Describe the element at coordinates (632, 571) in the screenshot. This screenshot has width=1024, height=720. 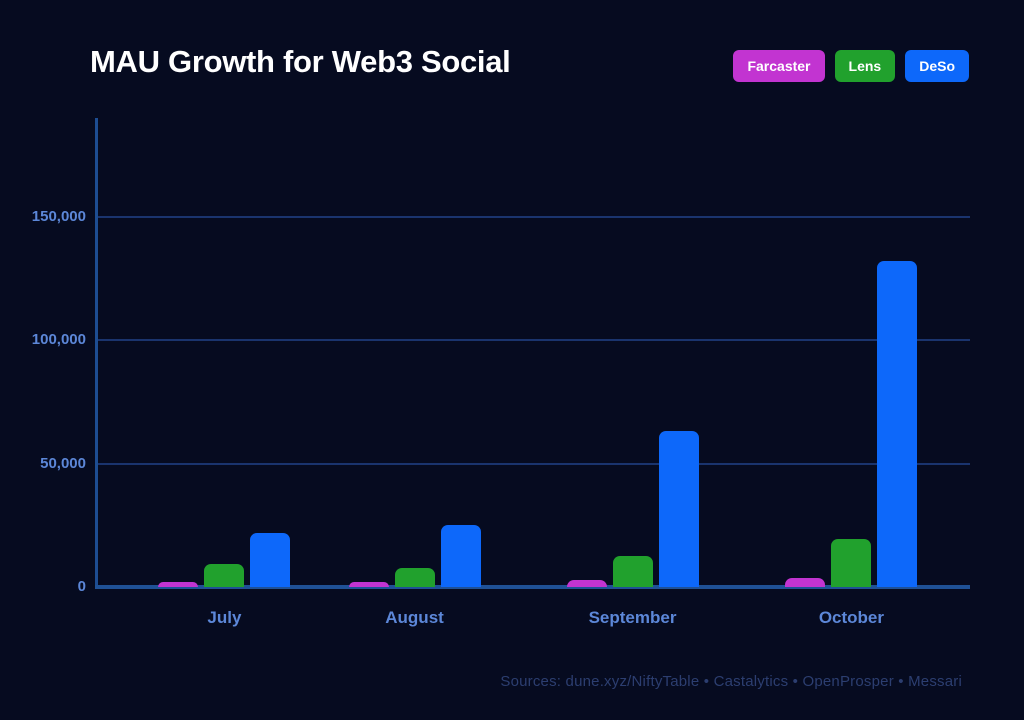
I see `bar-lens-september` at that location.